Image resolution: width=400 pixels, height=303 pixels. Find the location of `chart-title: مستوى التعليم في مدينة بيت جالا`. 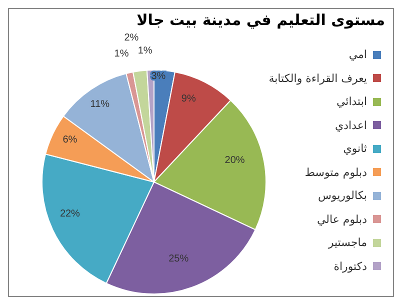

chart-title: مستوى التعليم في مدينة بيت جالا is located at coordinates (260, 20).